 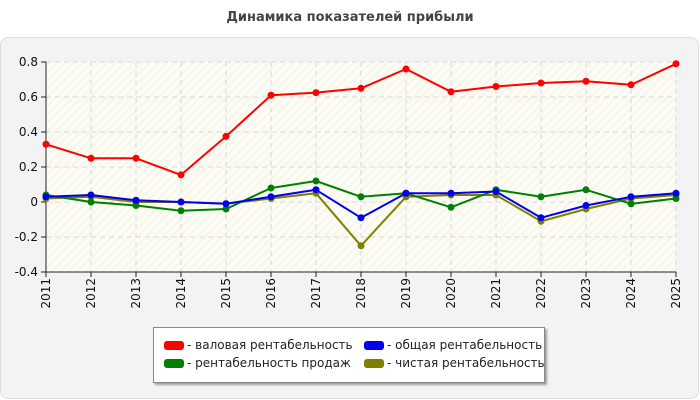 What do you see at coordinates (46, 293) in the screenshot?
I see `x-tick-label: 2011` at bounding box center [46, 293].